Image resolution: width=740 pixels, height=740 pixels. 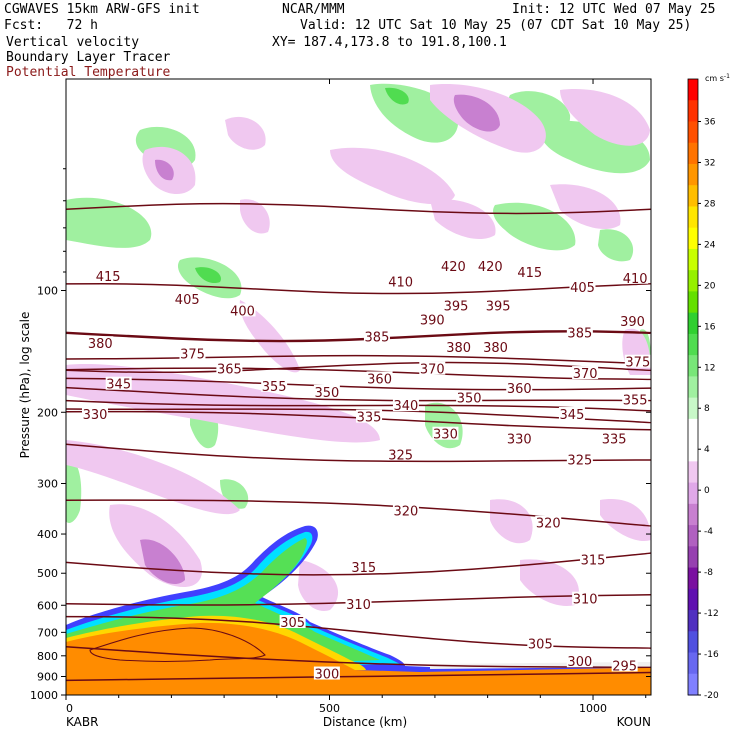 I want to click on theta-label: 375, so click(x=637, y=363).